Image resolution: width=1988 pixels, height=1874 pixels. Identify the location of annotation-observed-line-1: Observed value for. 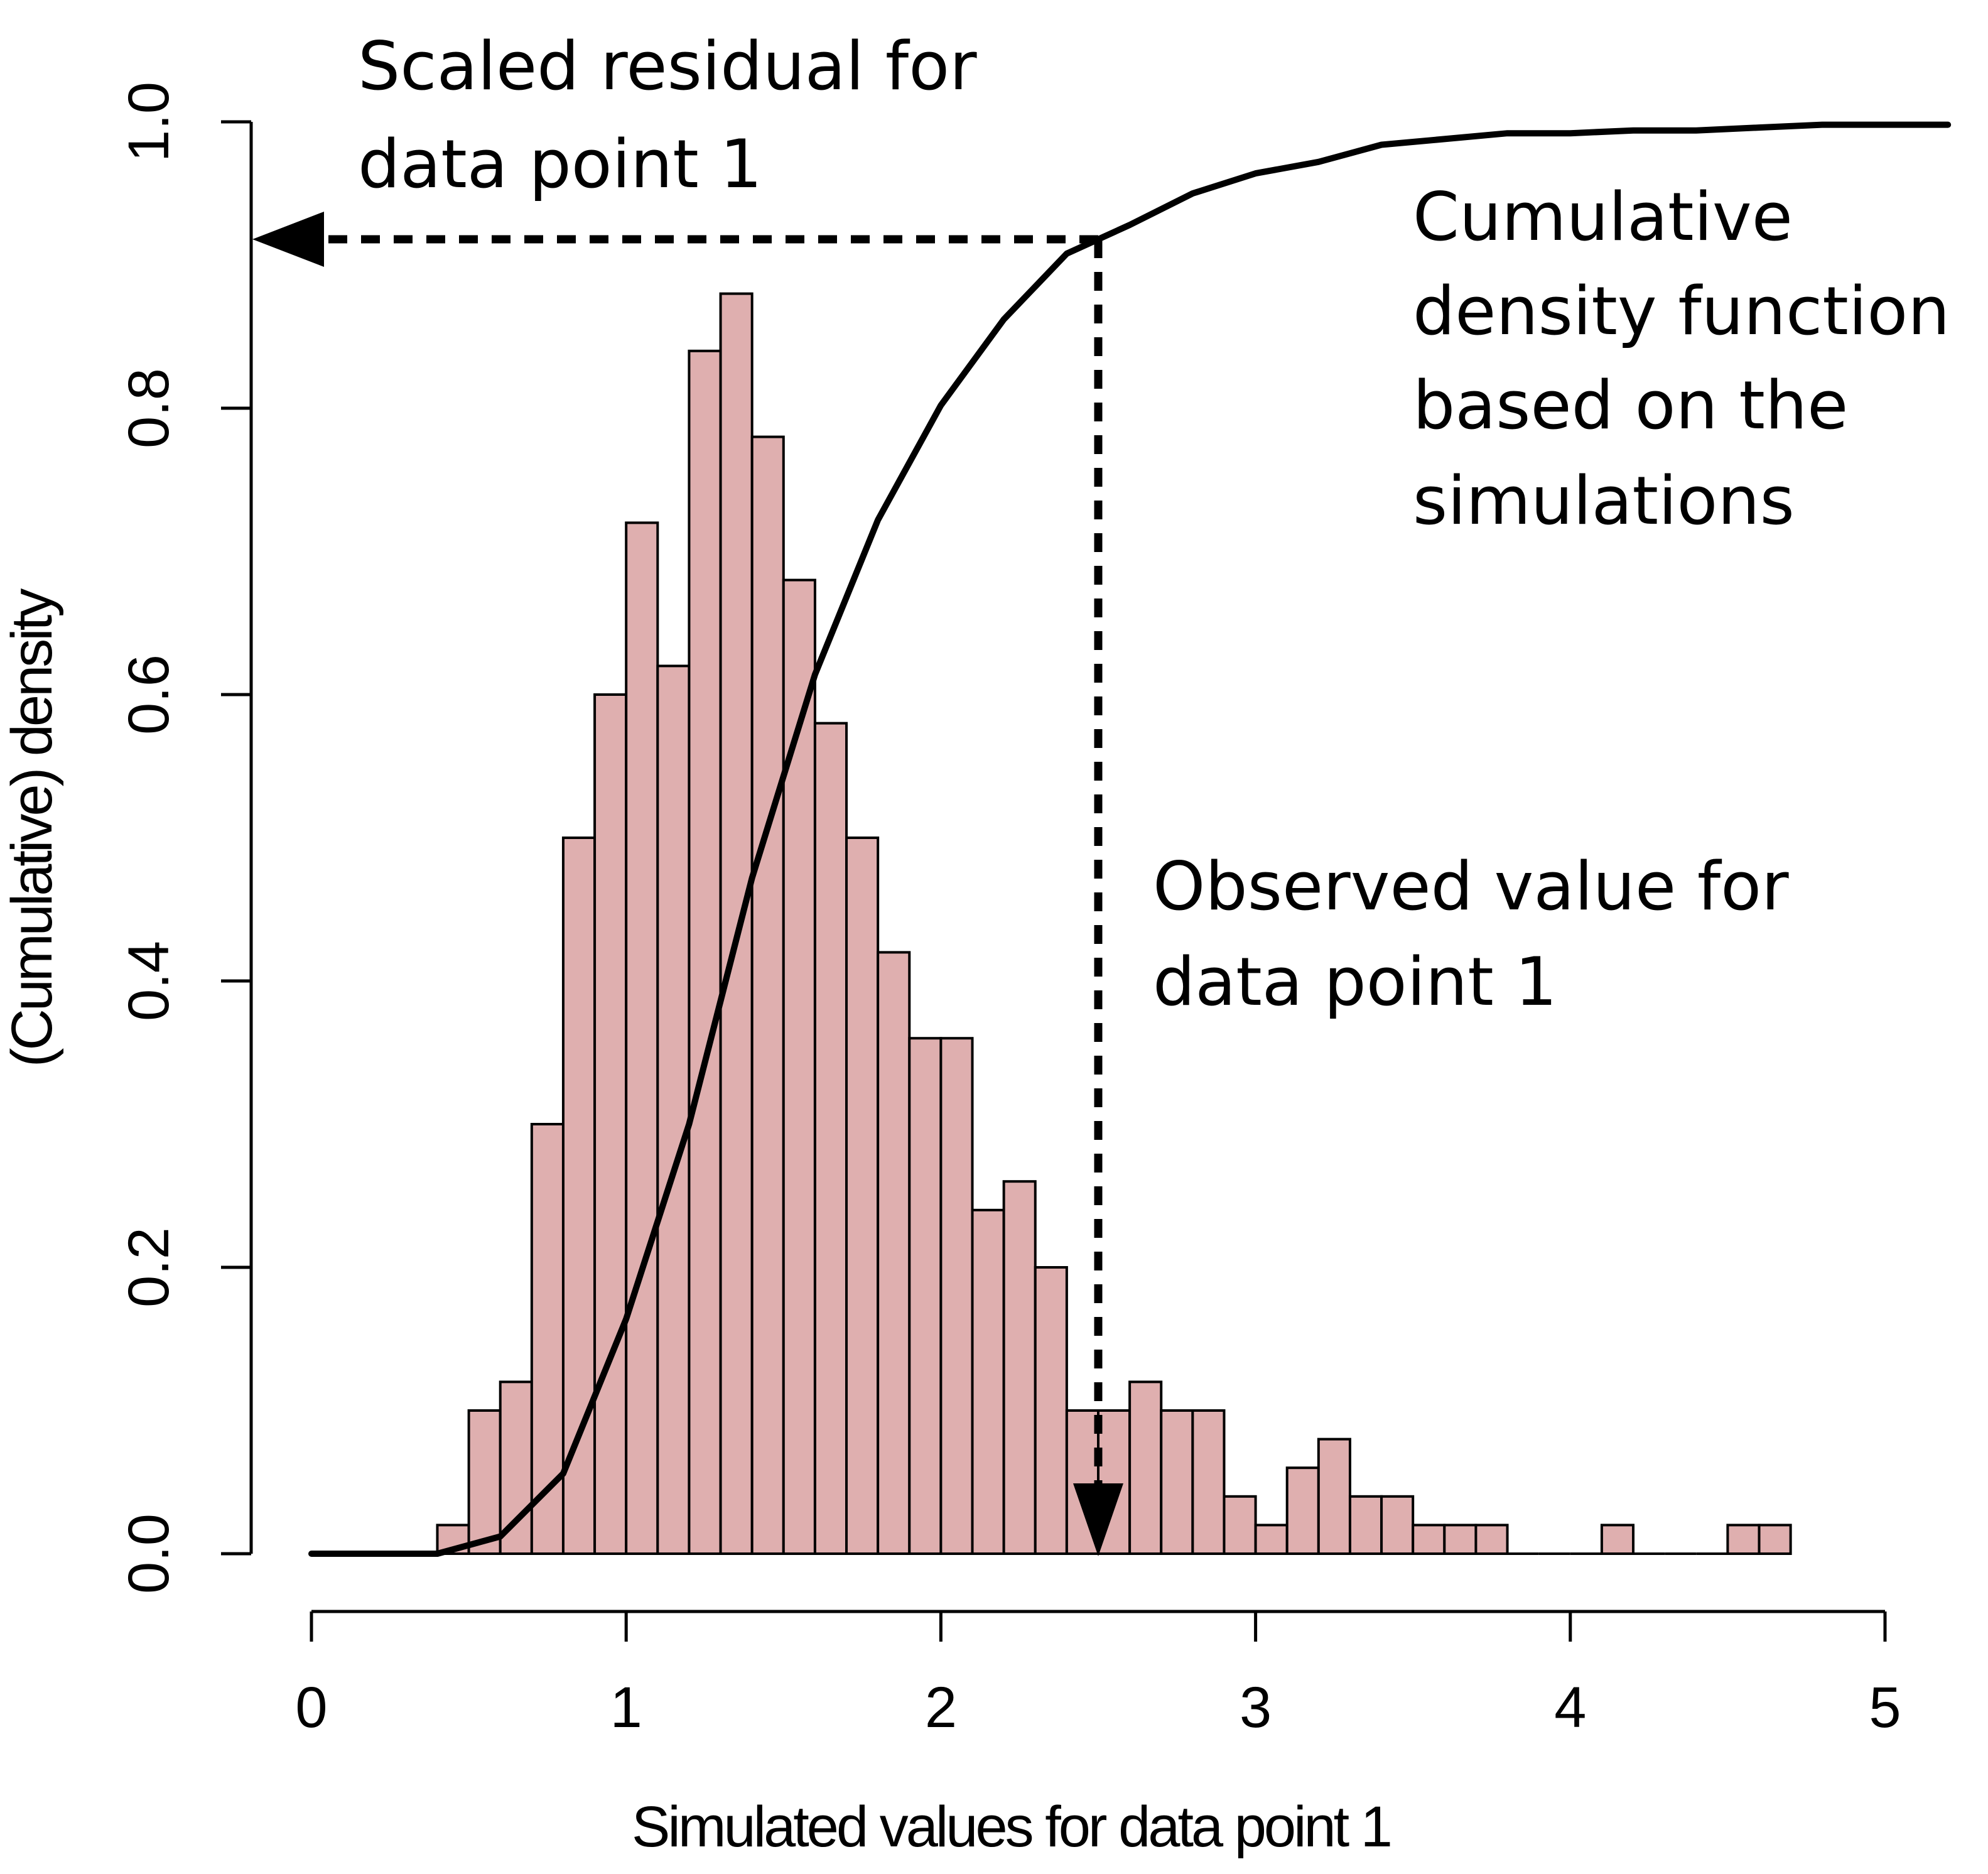
(1471, 887).